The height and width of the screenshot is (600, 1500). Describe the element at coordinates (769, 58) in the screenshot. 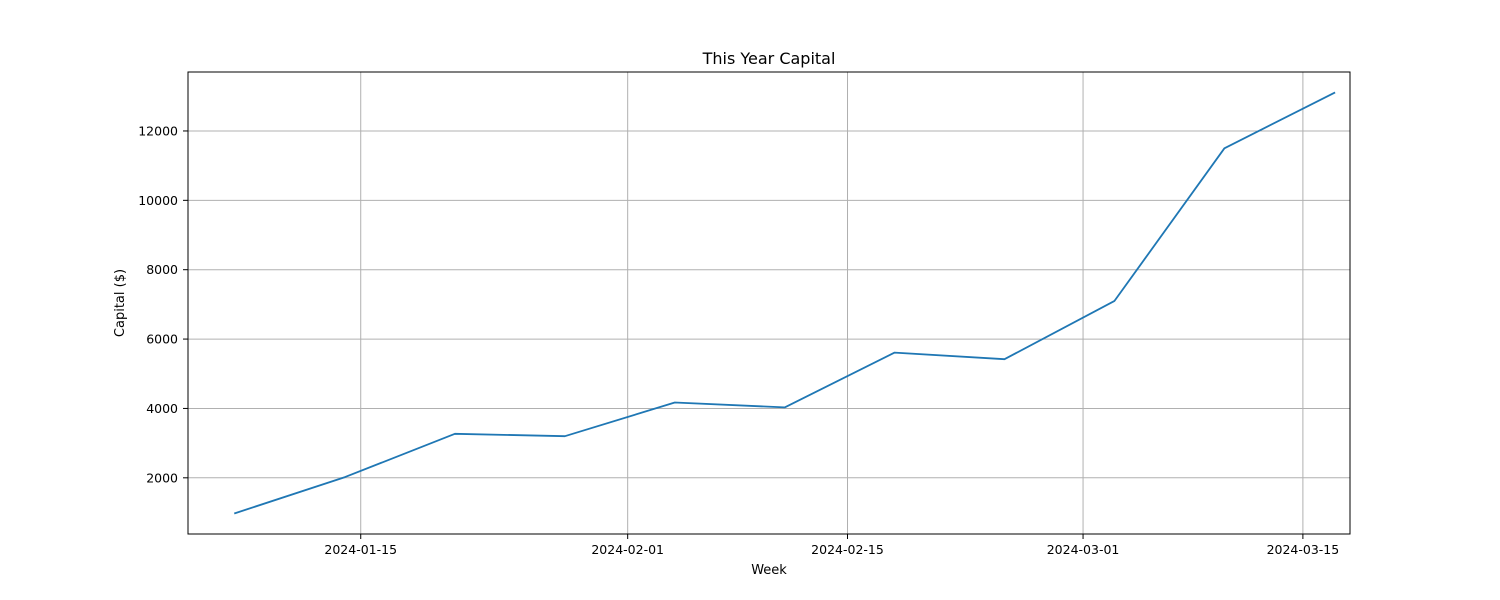

I see `chart-title: This Year Capital` at that location.